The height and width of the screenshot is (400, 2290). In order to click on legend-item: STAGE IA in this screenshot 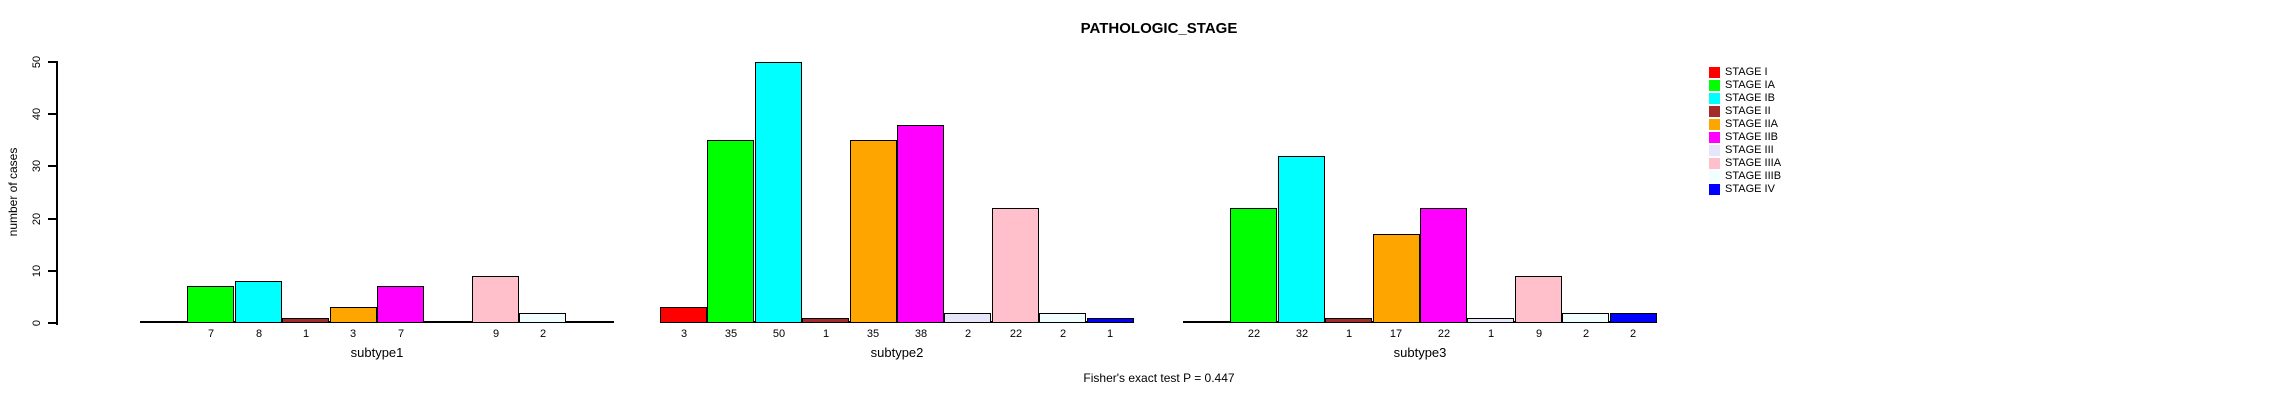, I will do `click(1745, 85)`.